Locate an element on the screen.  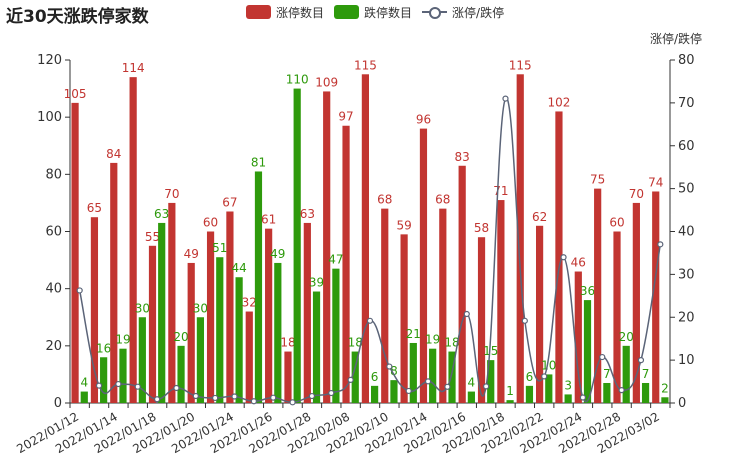
bar-label-limit-down: 1 is located at coordinates (510, 391).